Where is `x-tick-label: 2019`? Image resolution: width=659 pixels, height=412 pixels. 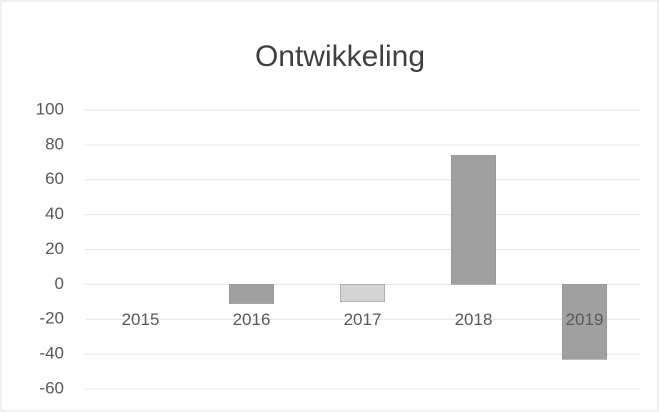
x-tick-label: 2019 is located at coordinates (585, 319).